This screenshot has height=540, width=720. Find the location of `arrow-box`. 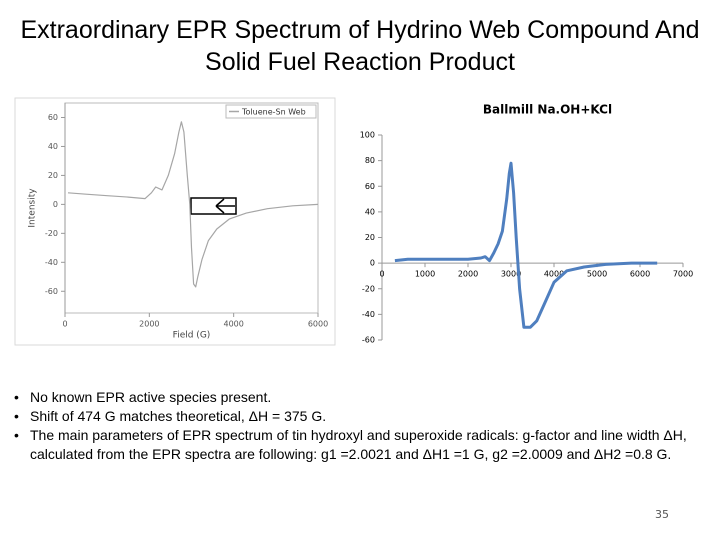

arrow-box is located at coordinates (213, 206).